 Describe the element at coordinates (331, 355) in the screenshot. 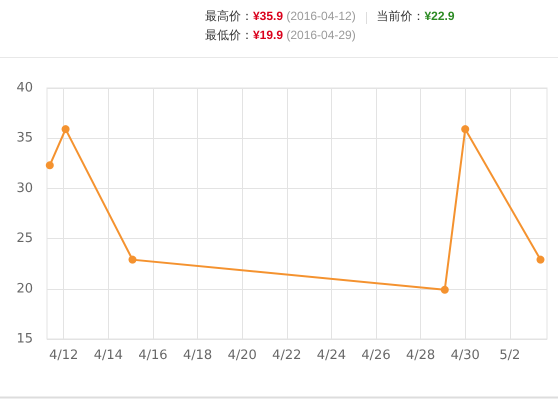

I see `x-tick-label: 4/24` at that location.